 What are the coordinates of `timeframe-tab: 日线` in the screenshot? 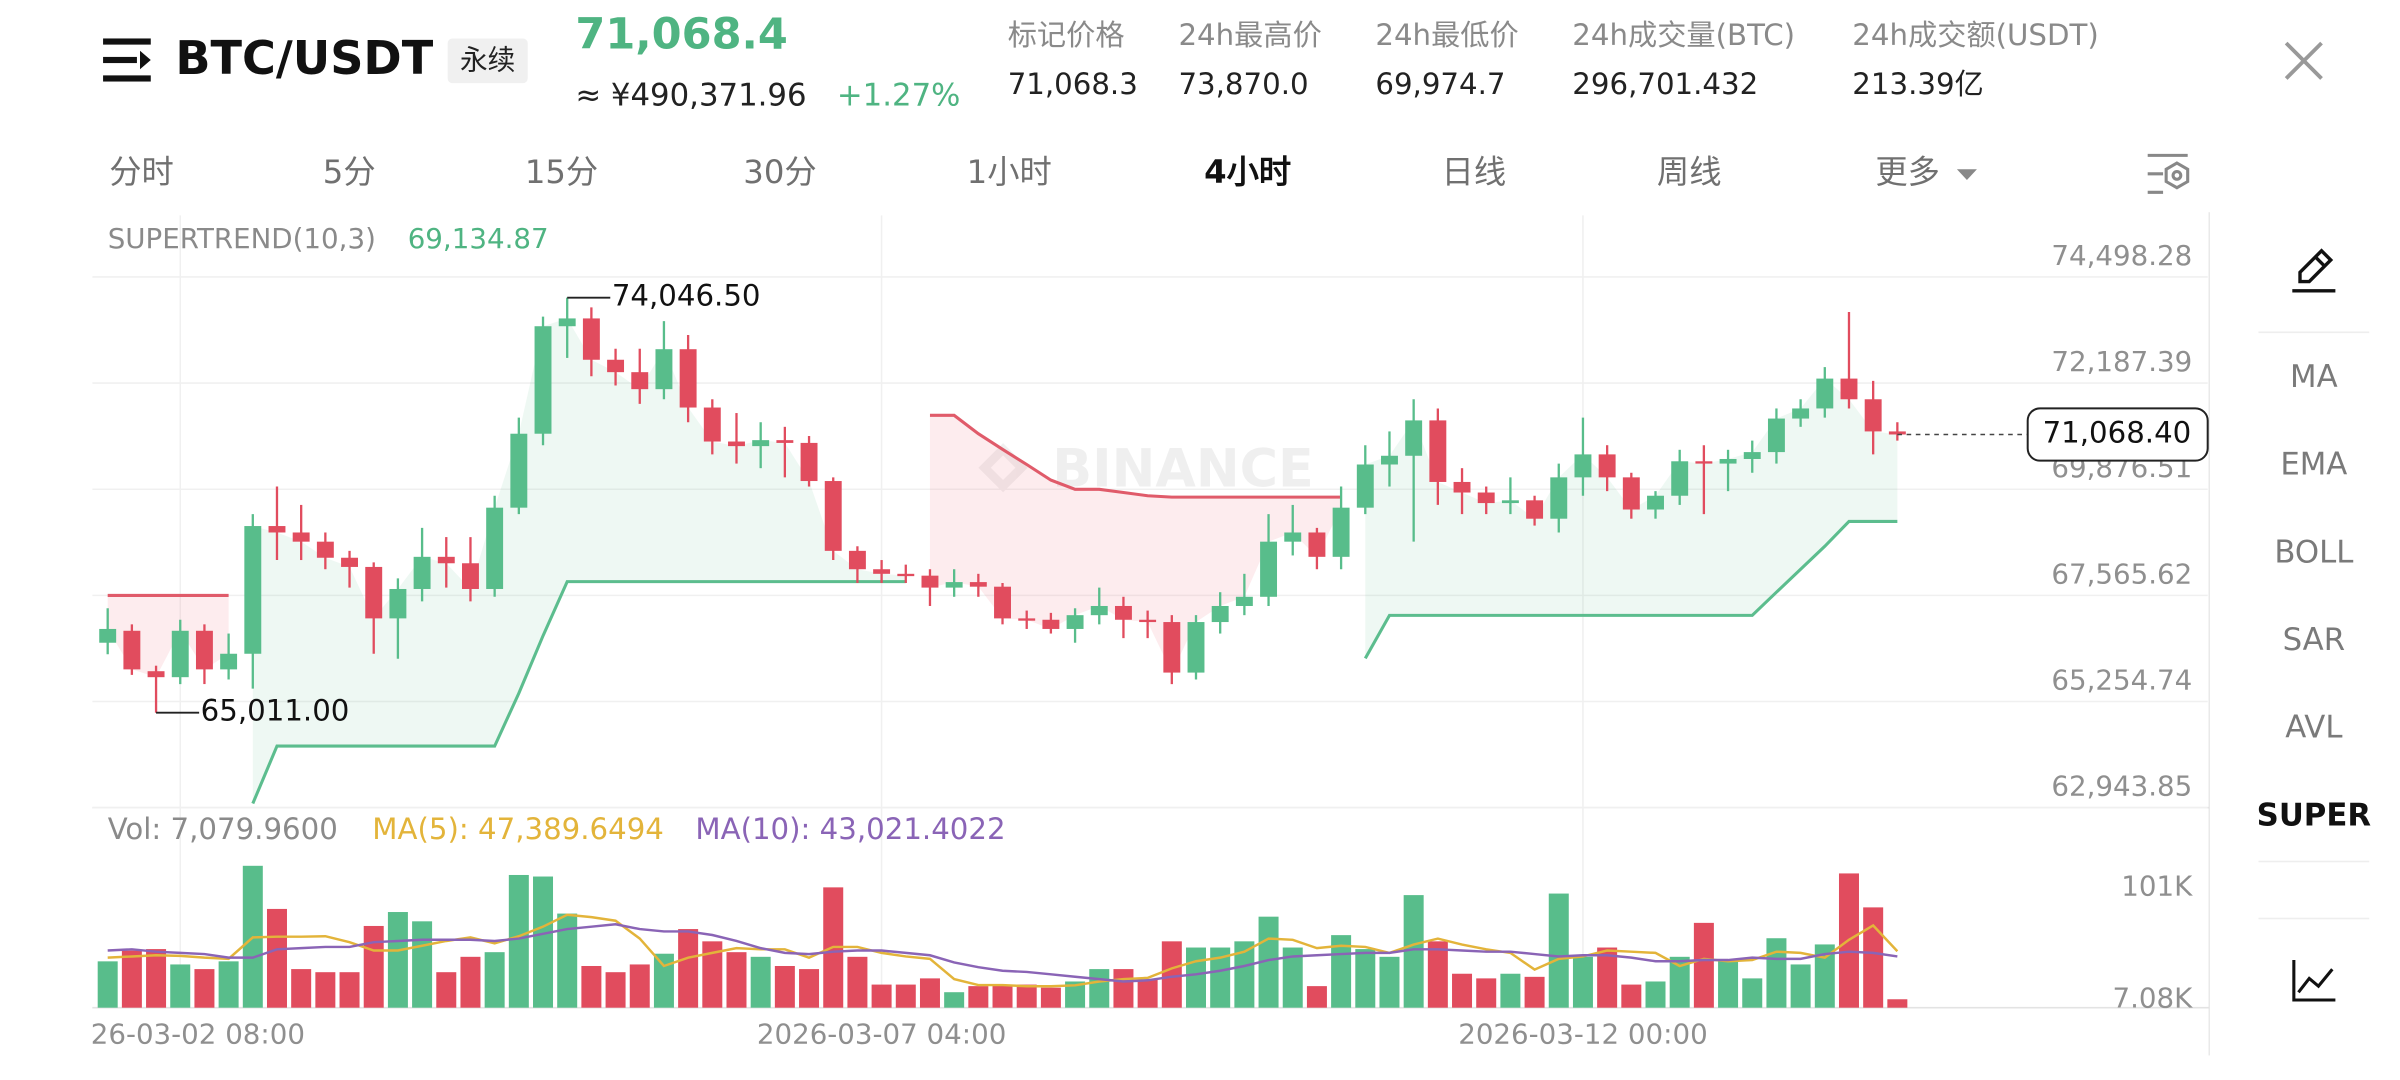 It's located at (1474, 172).